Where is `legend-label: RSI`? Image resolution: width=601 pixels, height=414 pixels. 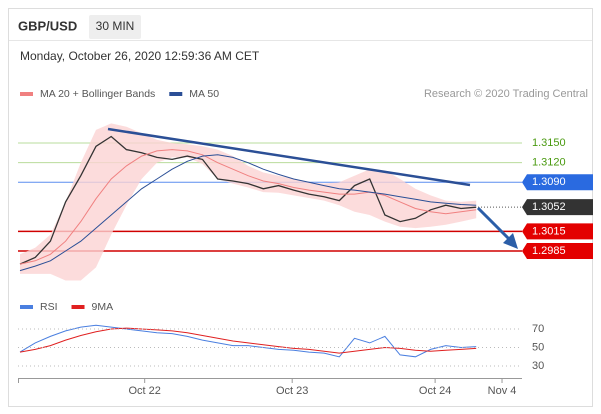
legend-label: RSI is located at coordinates (49, 307).